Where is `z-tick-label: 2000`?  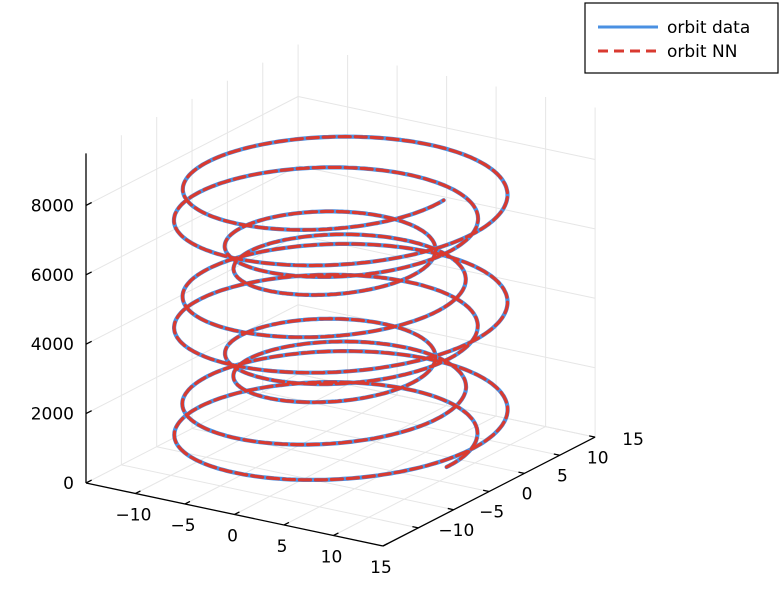
z-tick-label: 2000 is located at coordinates (52, 415).